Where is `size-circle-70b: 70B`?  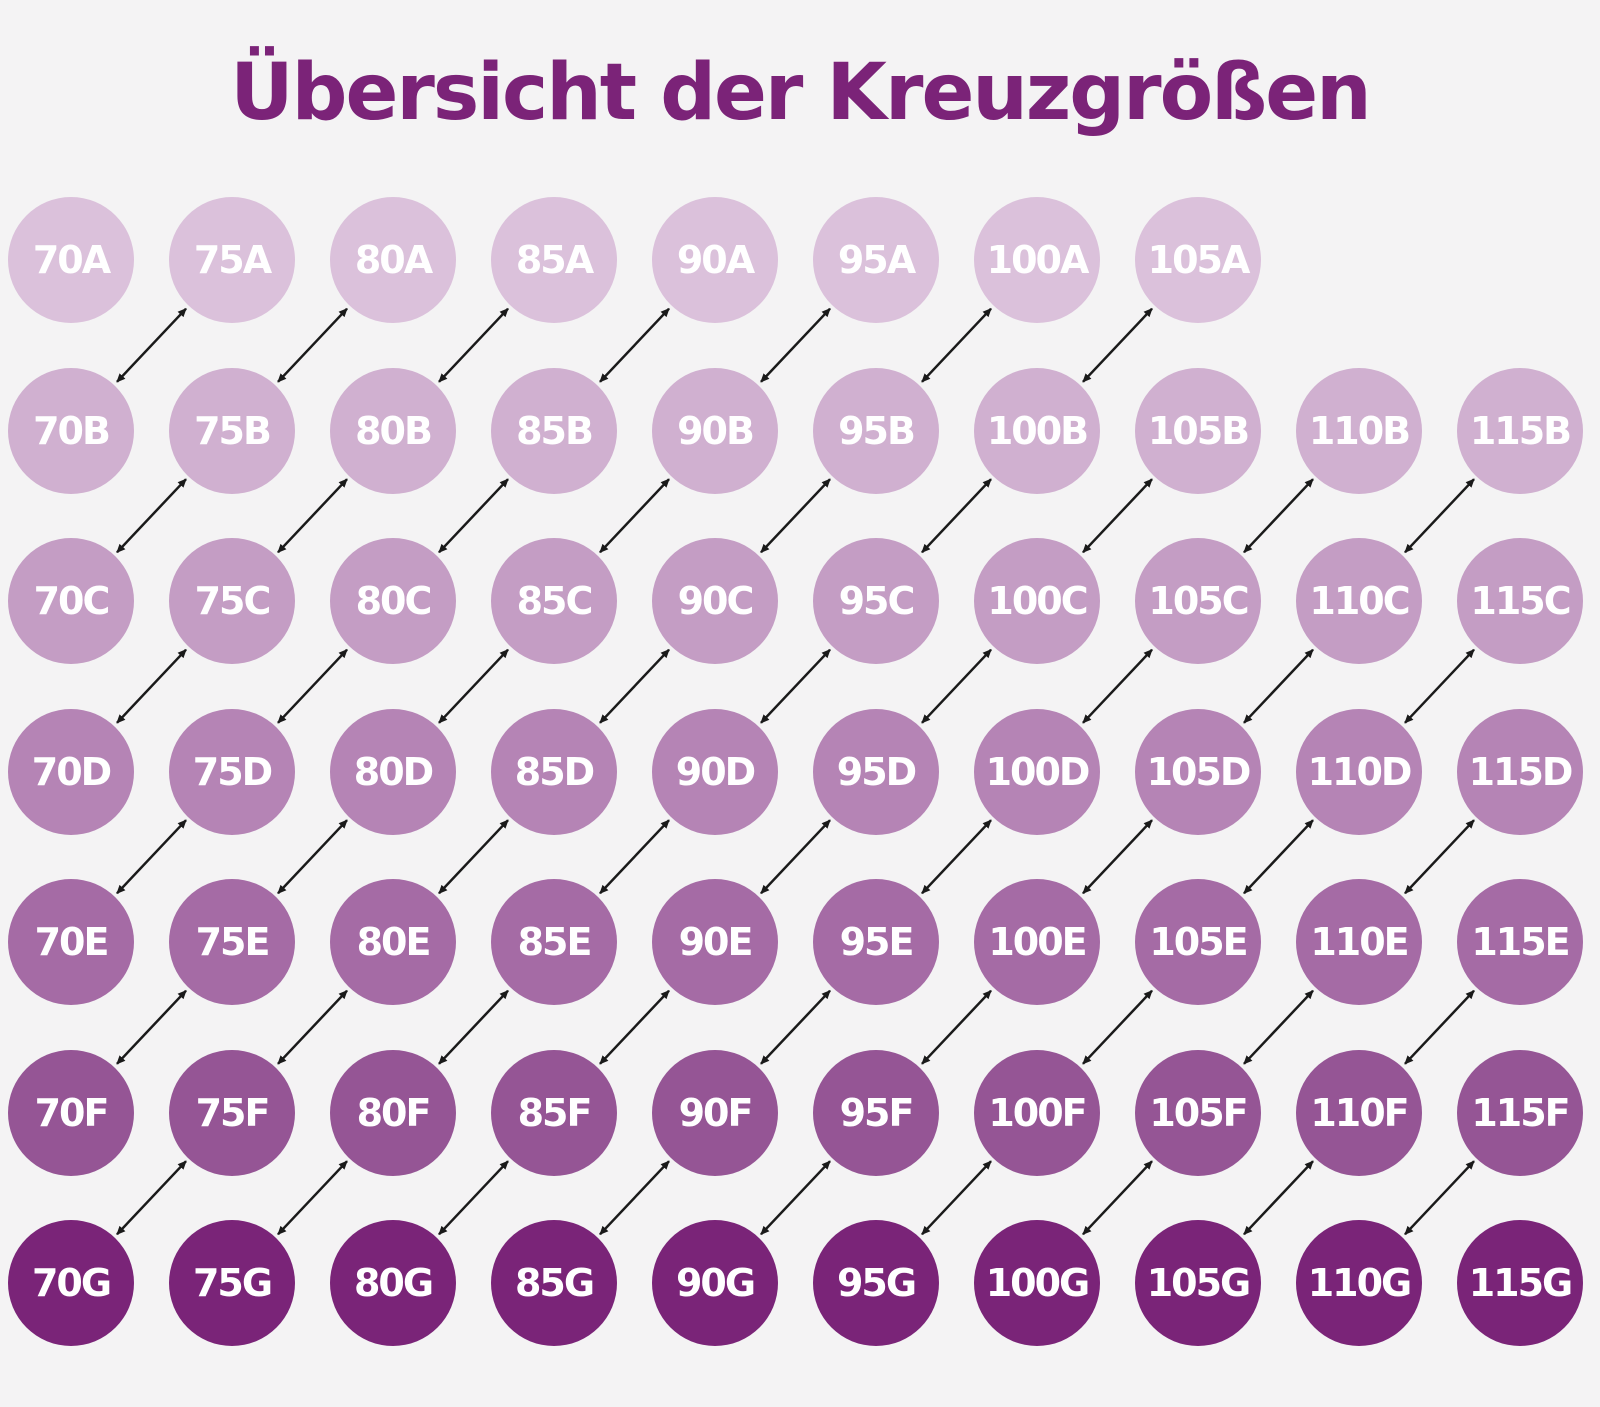 size-circle-70b: 70B is located at coordinates (71, 430).